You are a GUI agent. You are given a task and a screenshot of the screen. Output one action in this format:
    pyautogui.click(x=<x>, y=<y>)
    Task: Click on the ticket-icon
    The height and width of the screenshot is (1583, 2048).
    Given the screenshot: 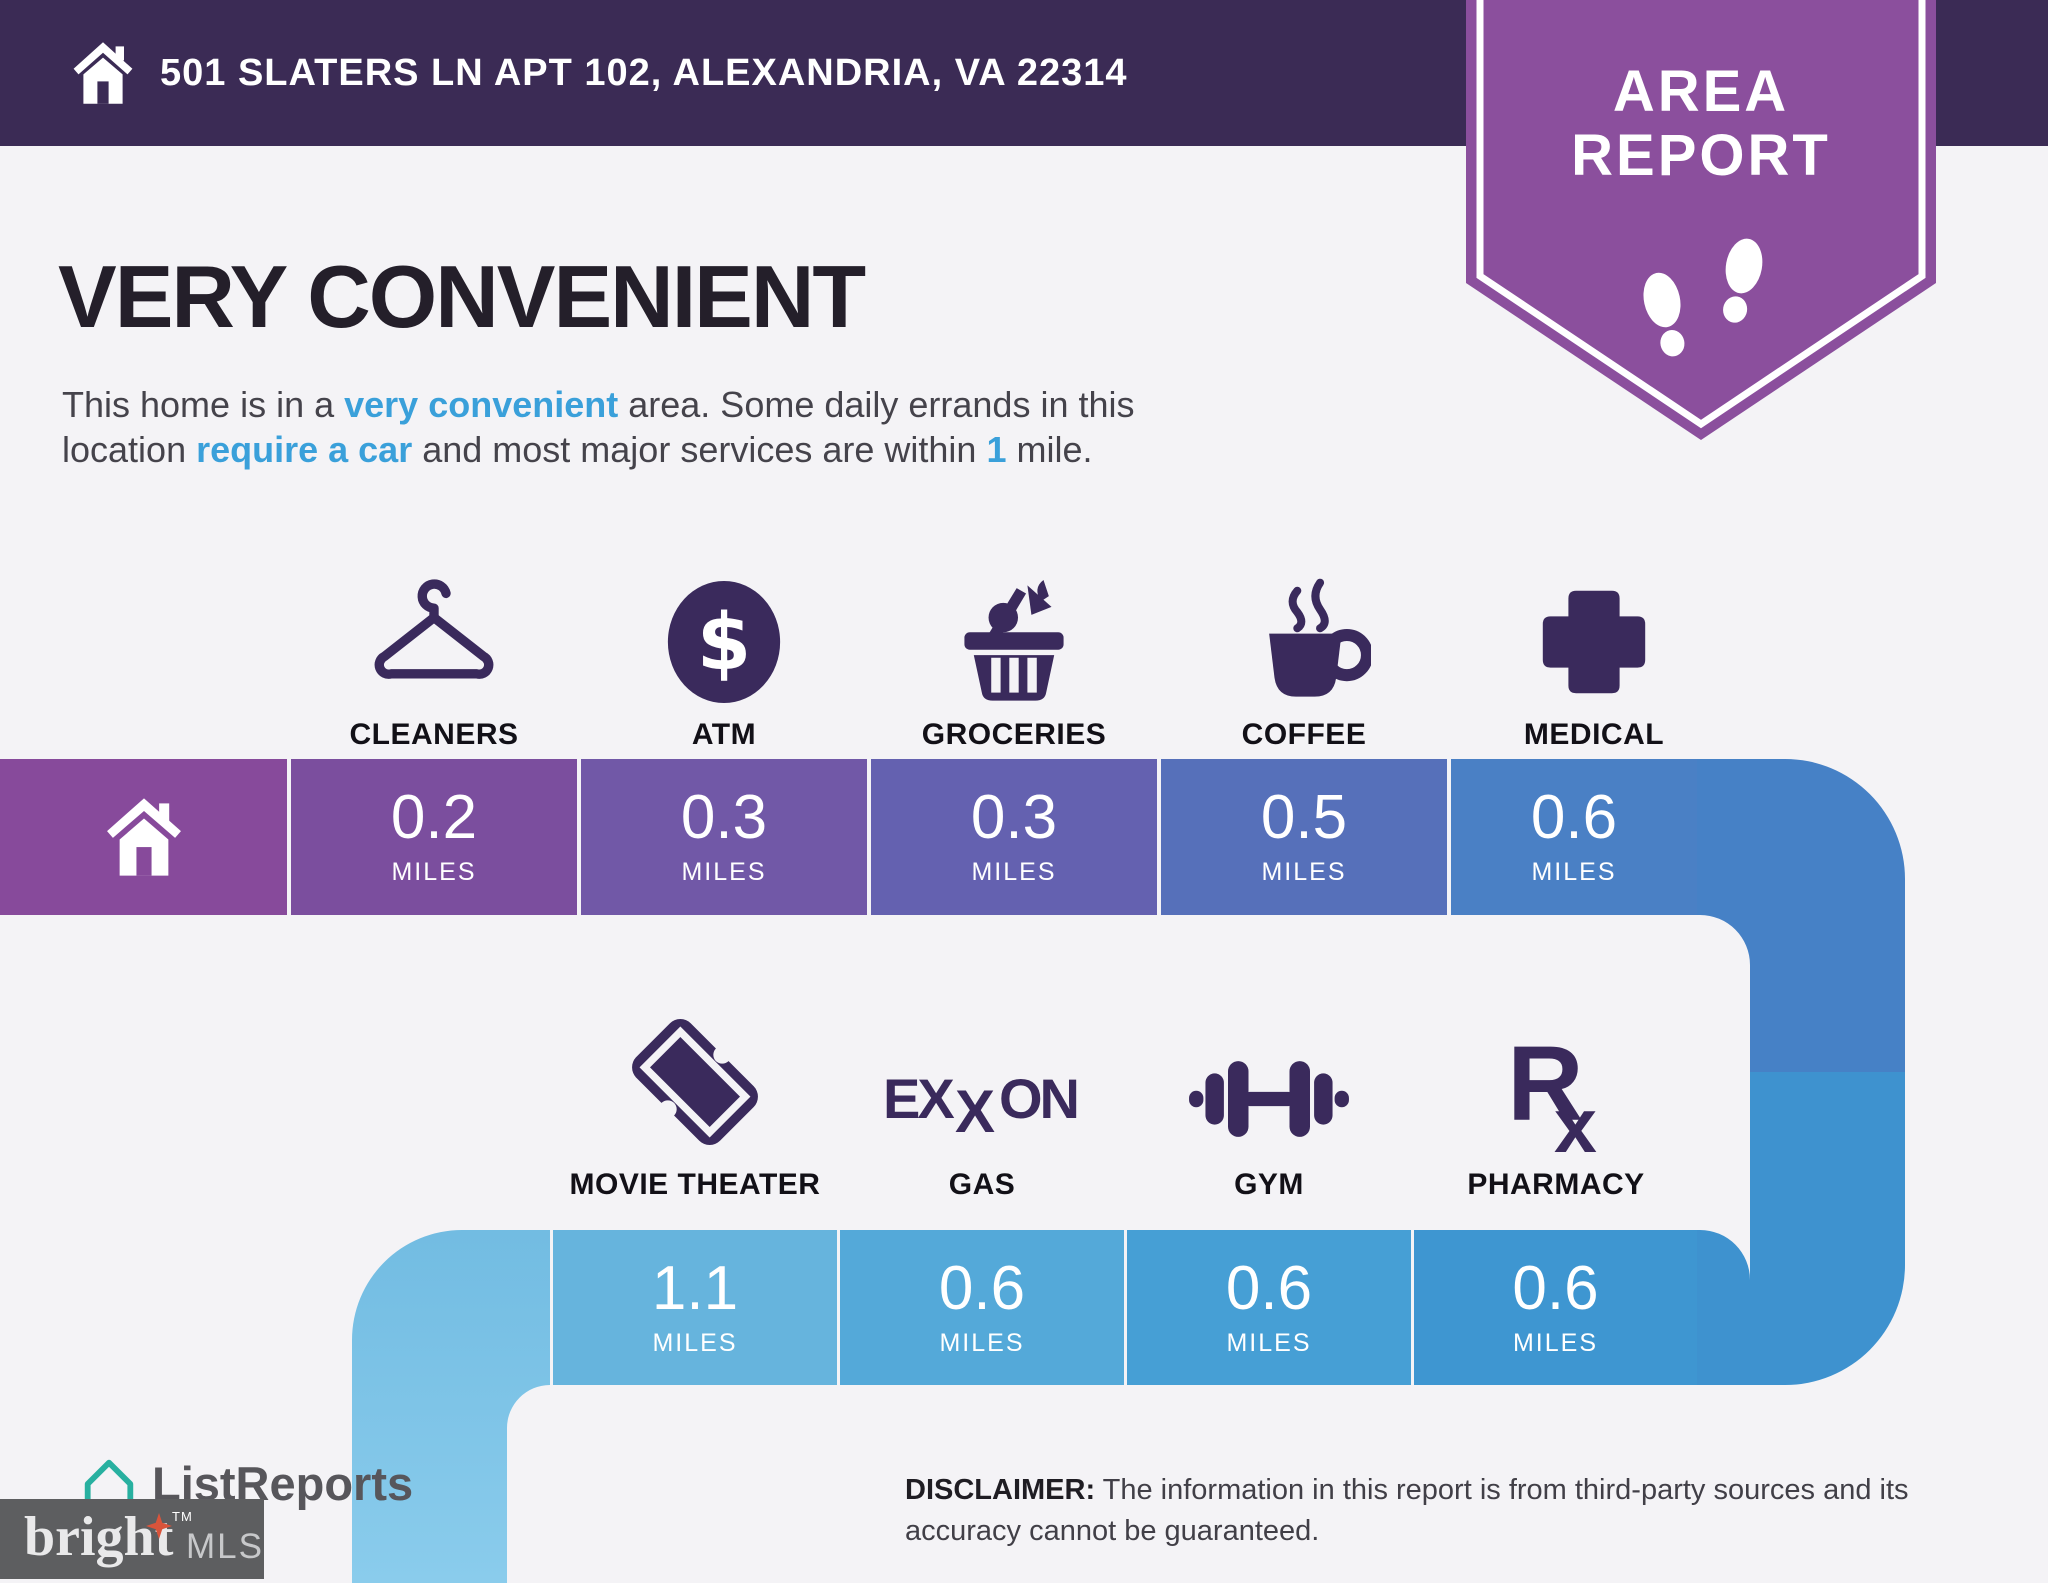 What is the action you would take?
    pyautogui.click(x=695, y=1082)
    